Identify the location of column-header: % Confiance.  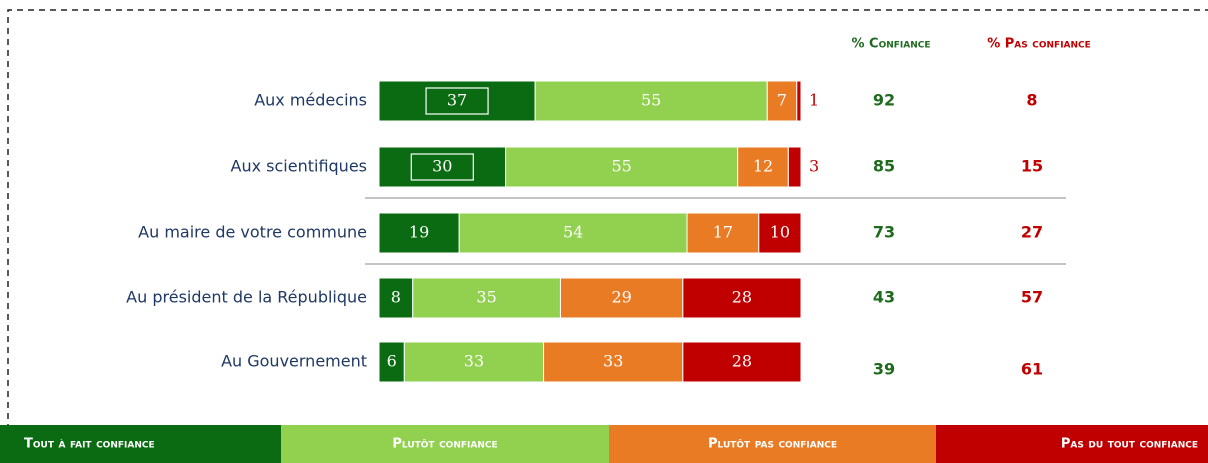
(890, 44).